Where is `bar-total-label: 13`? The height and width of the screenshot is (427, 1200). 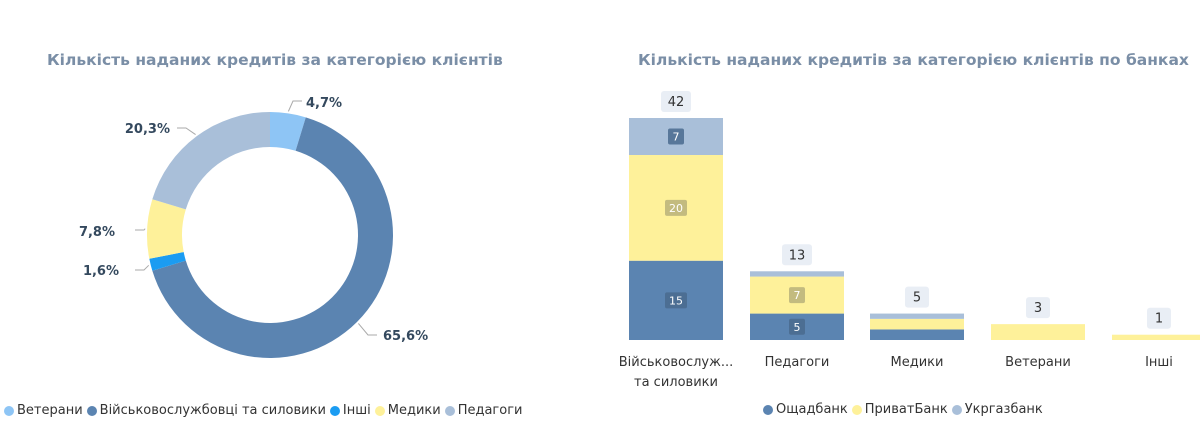 bar-total-label: 13 is located at coordinates (797, 255).